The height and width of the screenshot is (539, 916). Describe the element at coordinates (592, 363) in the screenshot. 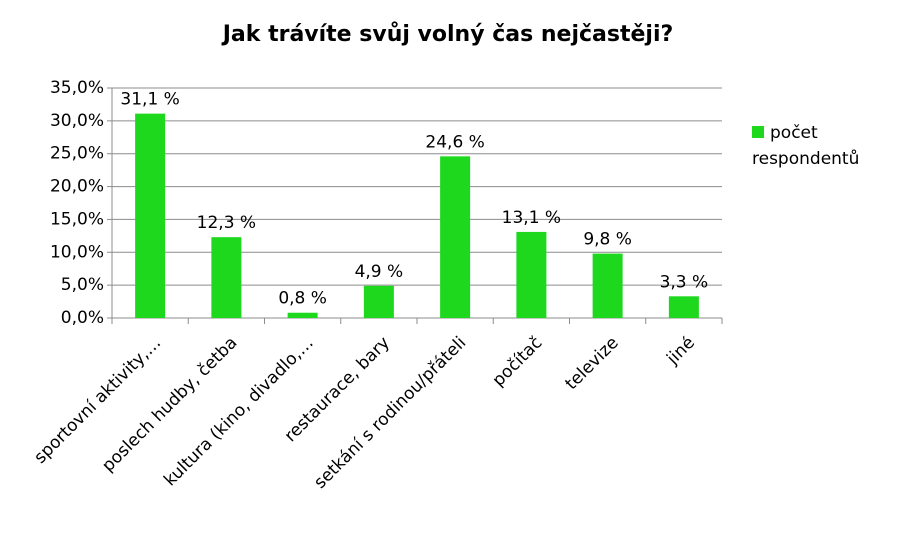

I see `x-tick-label: televize` at that location.